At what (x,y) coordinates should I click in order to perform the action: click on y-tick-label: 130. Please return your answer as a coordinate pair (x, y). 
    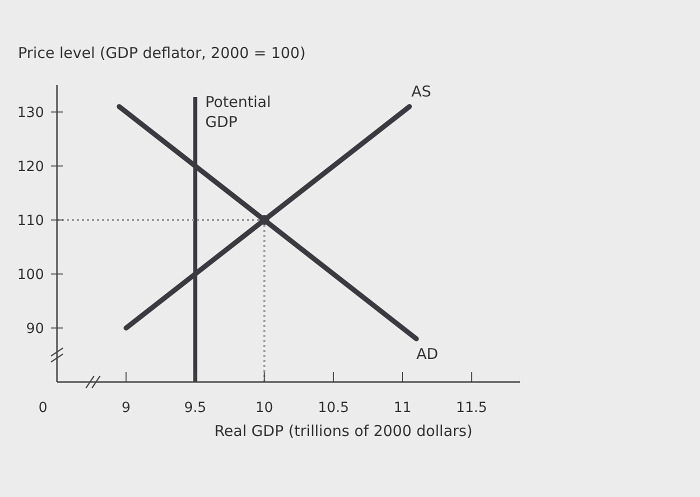
    Looking at the image, I should click on (30, 113).